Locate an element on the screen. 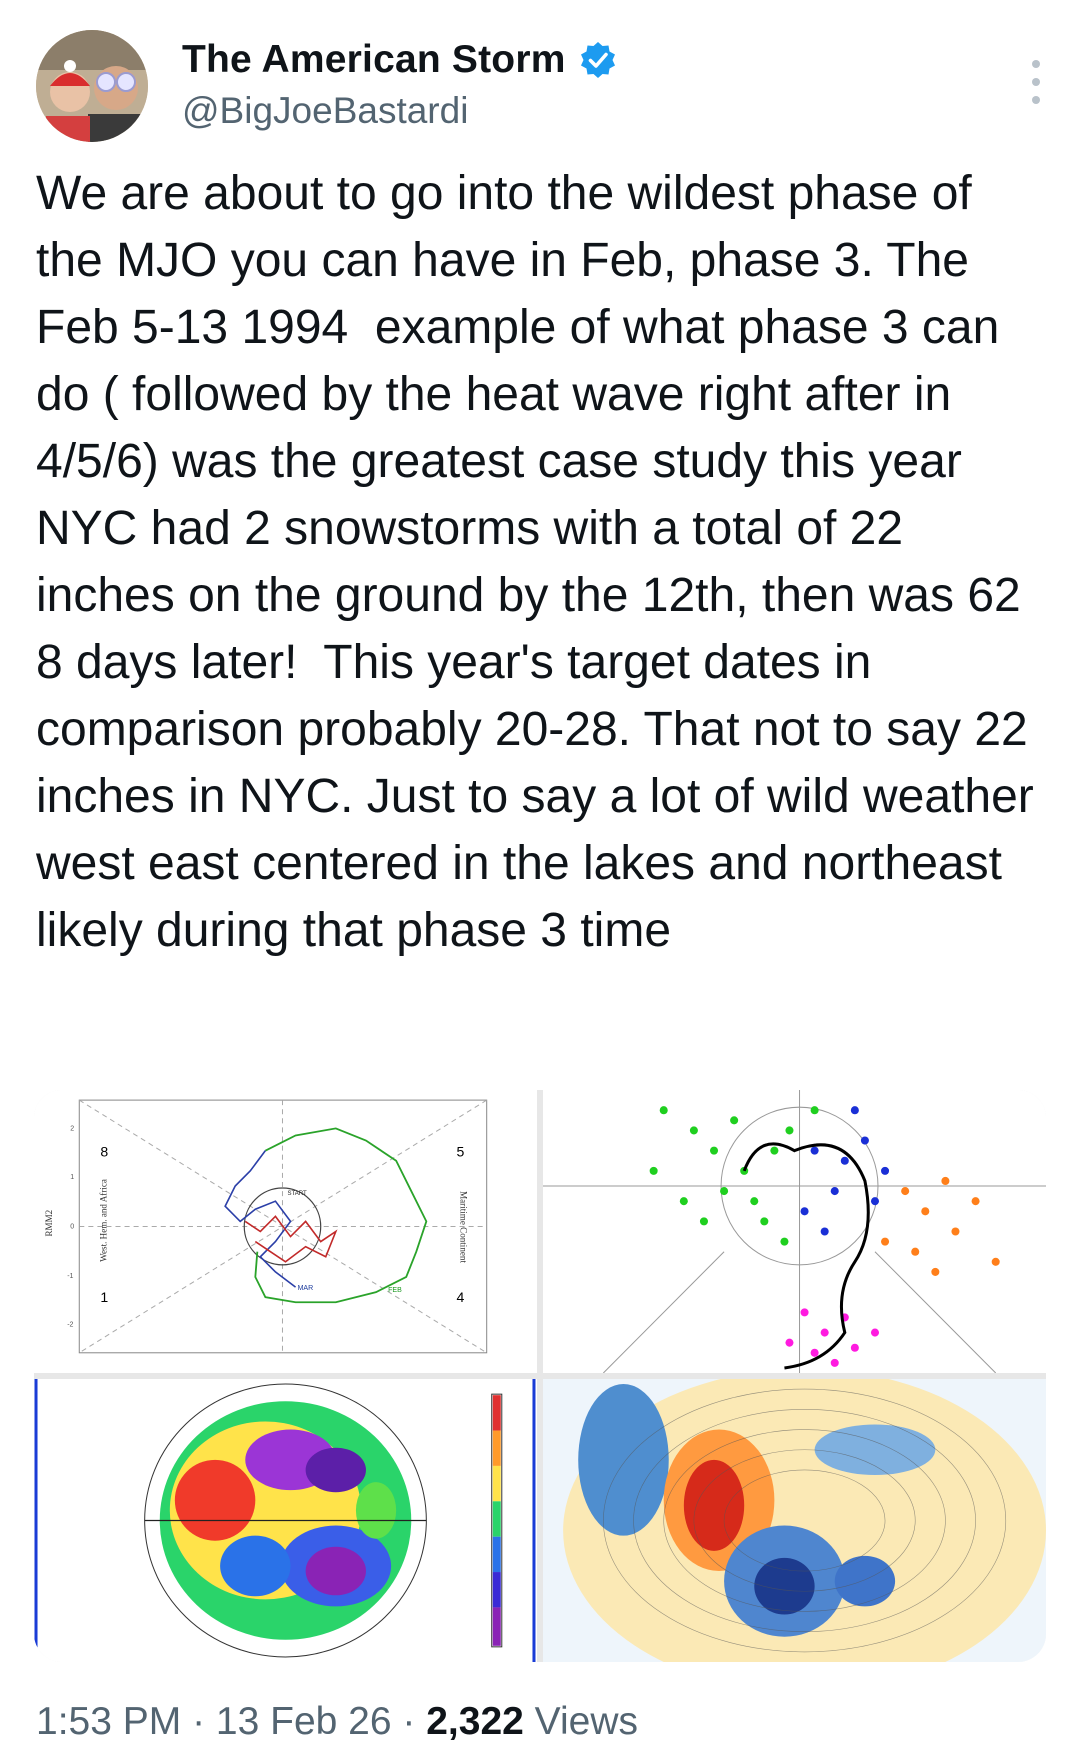  media-image-polar-anomaly-map is located at coordinates (285, 1520).